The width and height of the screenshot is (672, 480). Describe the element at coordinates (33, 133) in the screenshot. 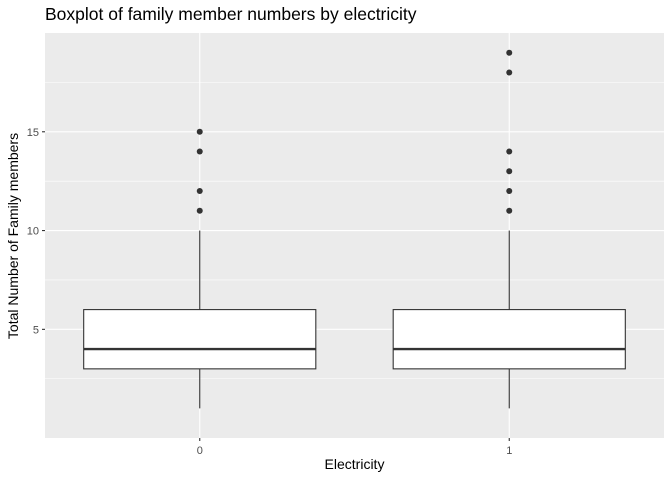

I see `y-tick-label: 15` at that location.